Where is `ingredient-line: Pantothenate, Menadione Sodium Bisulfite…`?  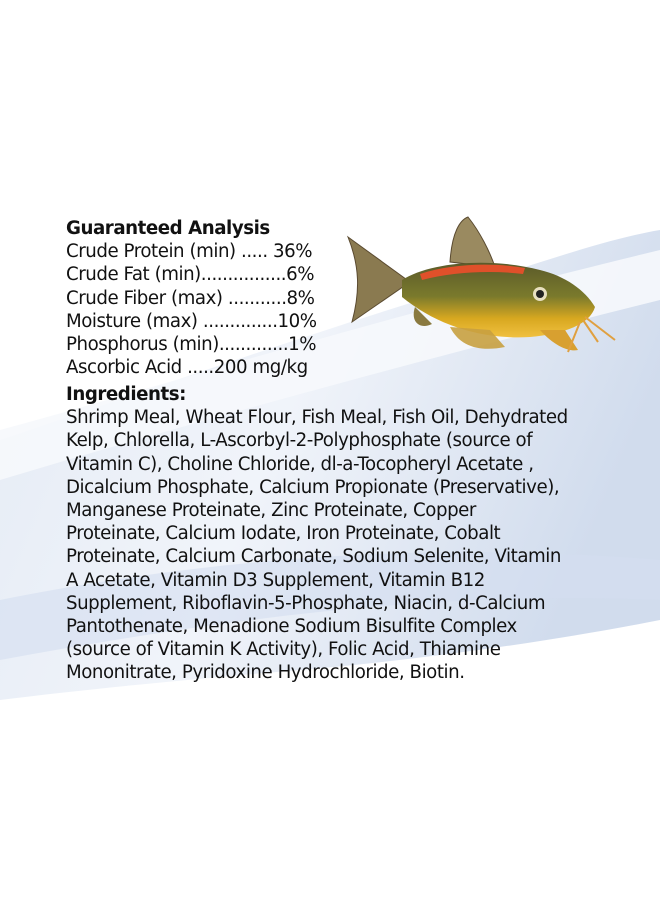 ingredient-line: Pantothenate, Menadione Sodium Bisulfite… is located at coordinates (291, 627).